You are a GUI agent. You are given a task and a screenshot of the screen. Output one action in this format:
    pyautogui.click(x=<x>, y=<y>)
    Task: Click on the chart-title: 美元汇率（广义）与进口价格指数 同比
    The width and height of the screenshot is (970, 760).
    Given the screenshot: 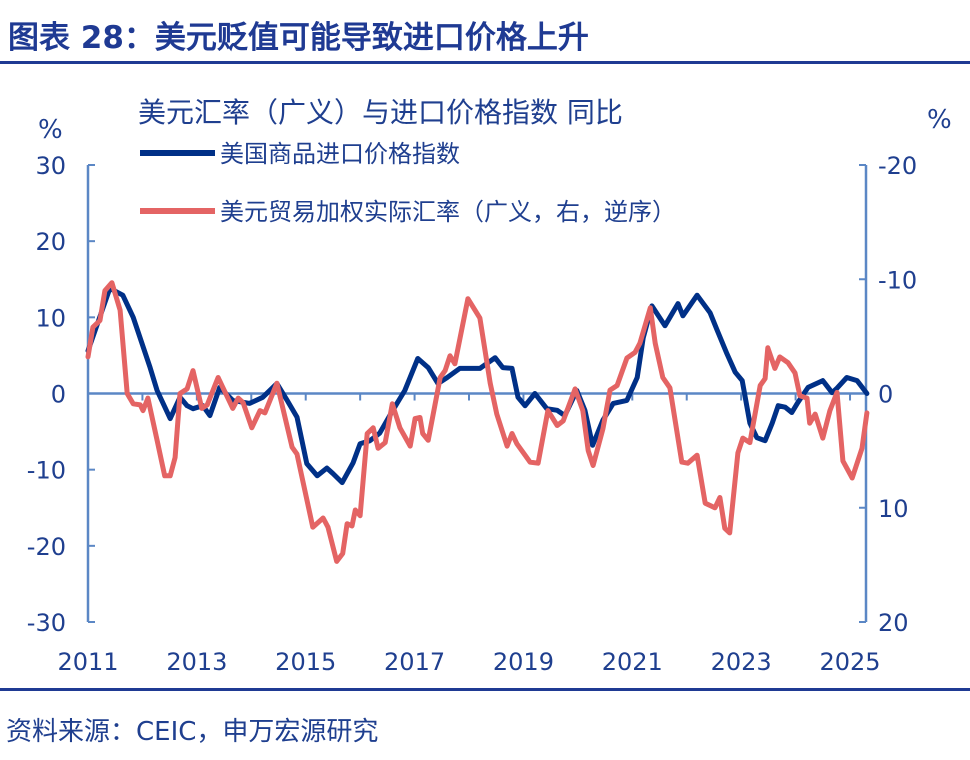 What is the action you would take?
    pyautogui.click(x=380, y=112)
    